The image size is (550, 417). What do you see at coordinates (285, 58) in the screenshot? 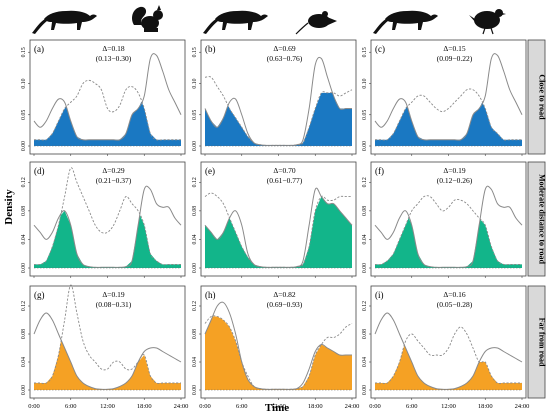
I see `confidence-interval: (0.63−0.76)` at bounding box center [285, 58].